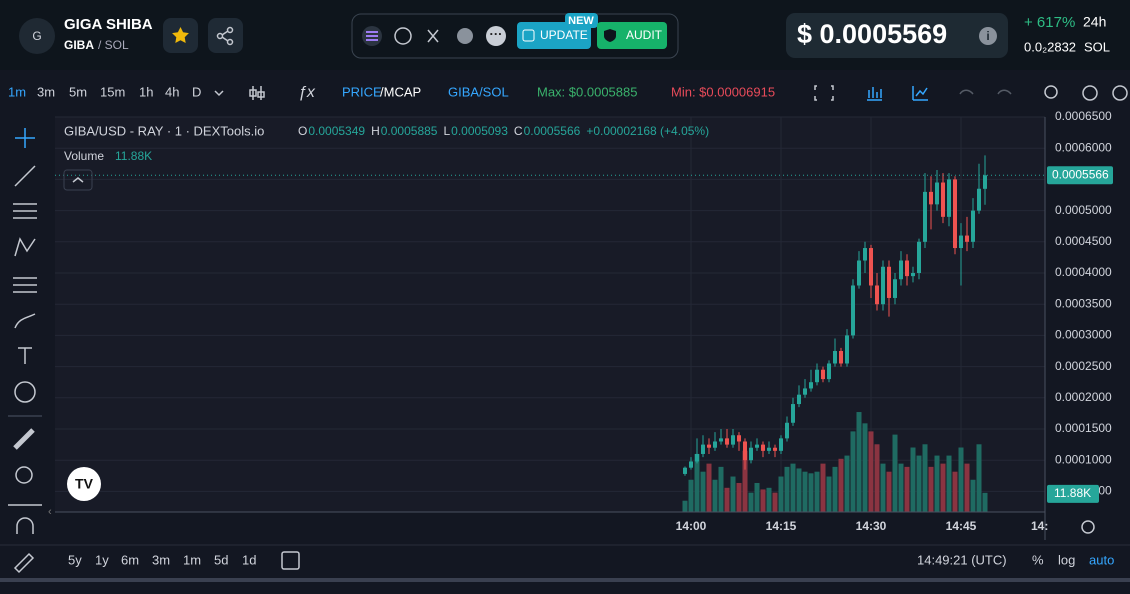 Image resolution: width=1130 pixels, height=594 pixels. I want to click on tradingview-logo, so click(84, 484).